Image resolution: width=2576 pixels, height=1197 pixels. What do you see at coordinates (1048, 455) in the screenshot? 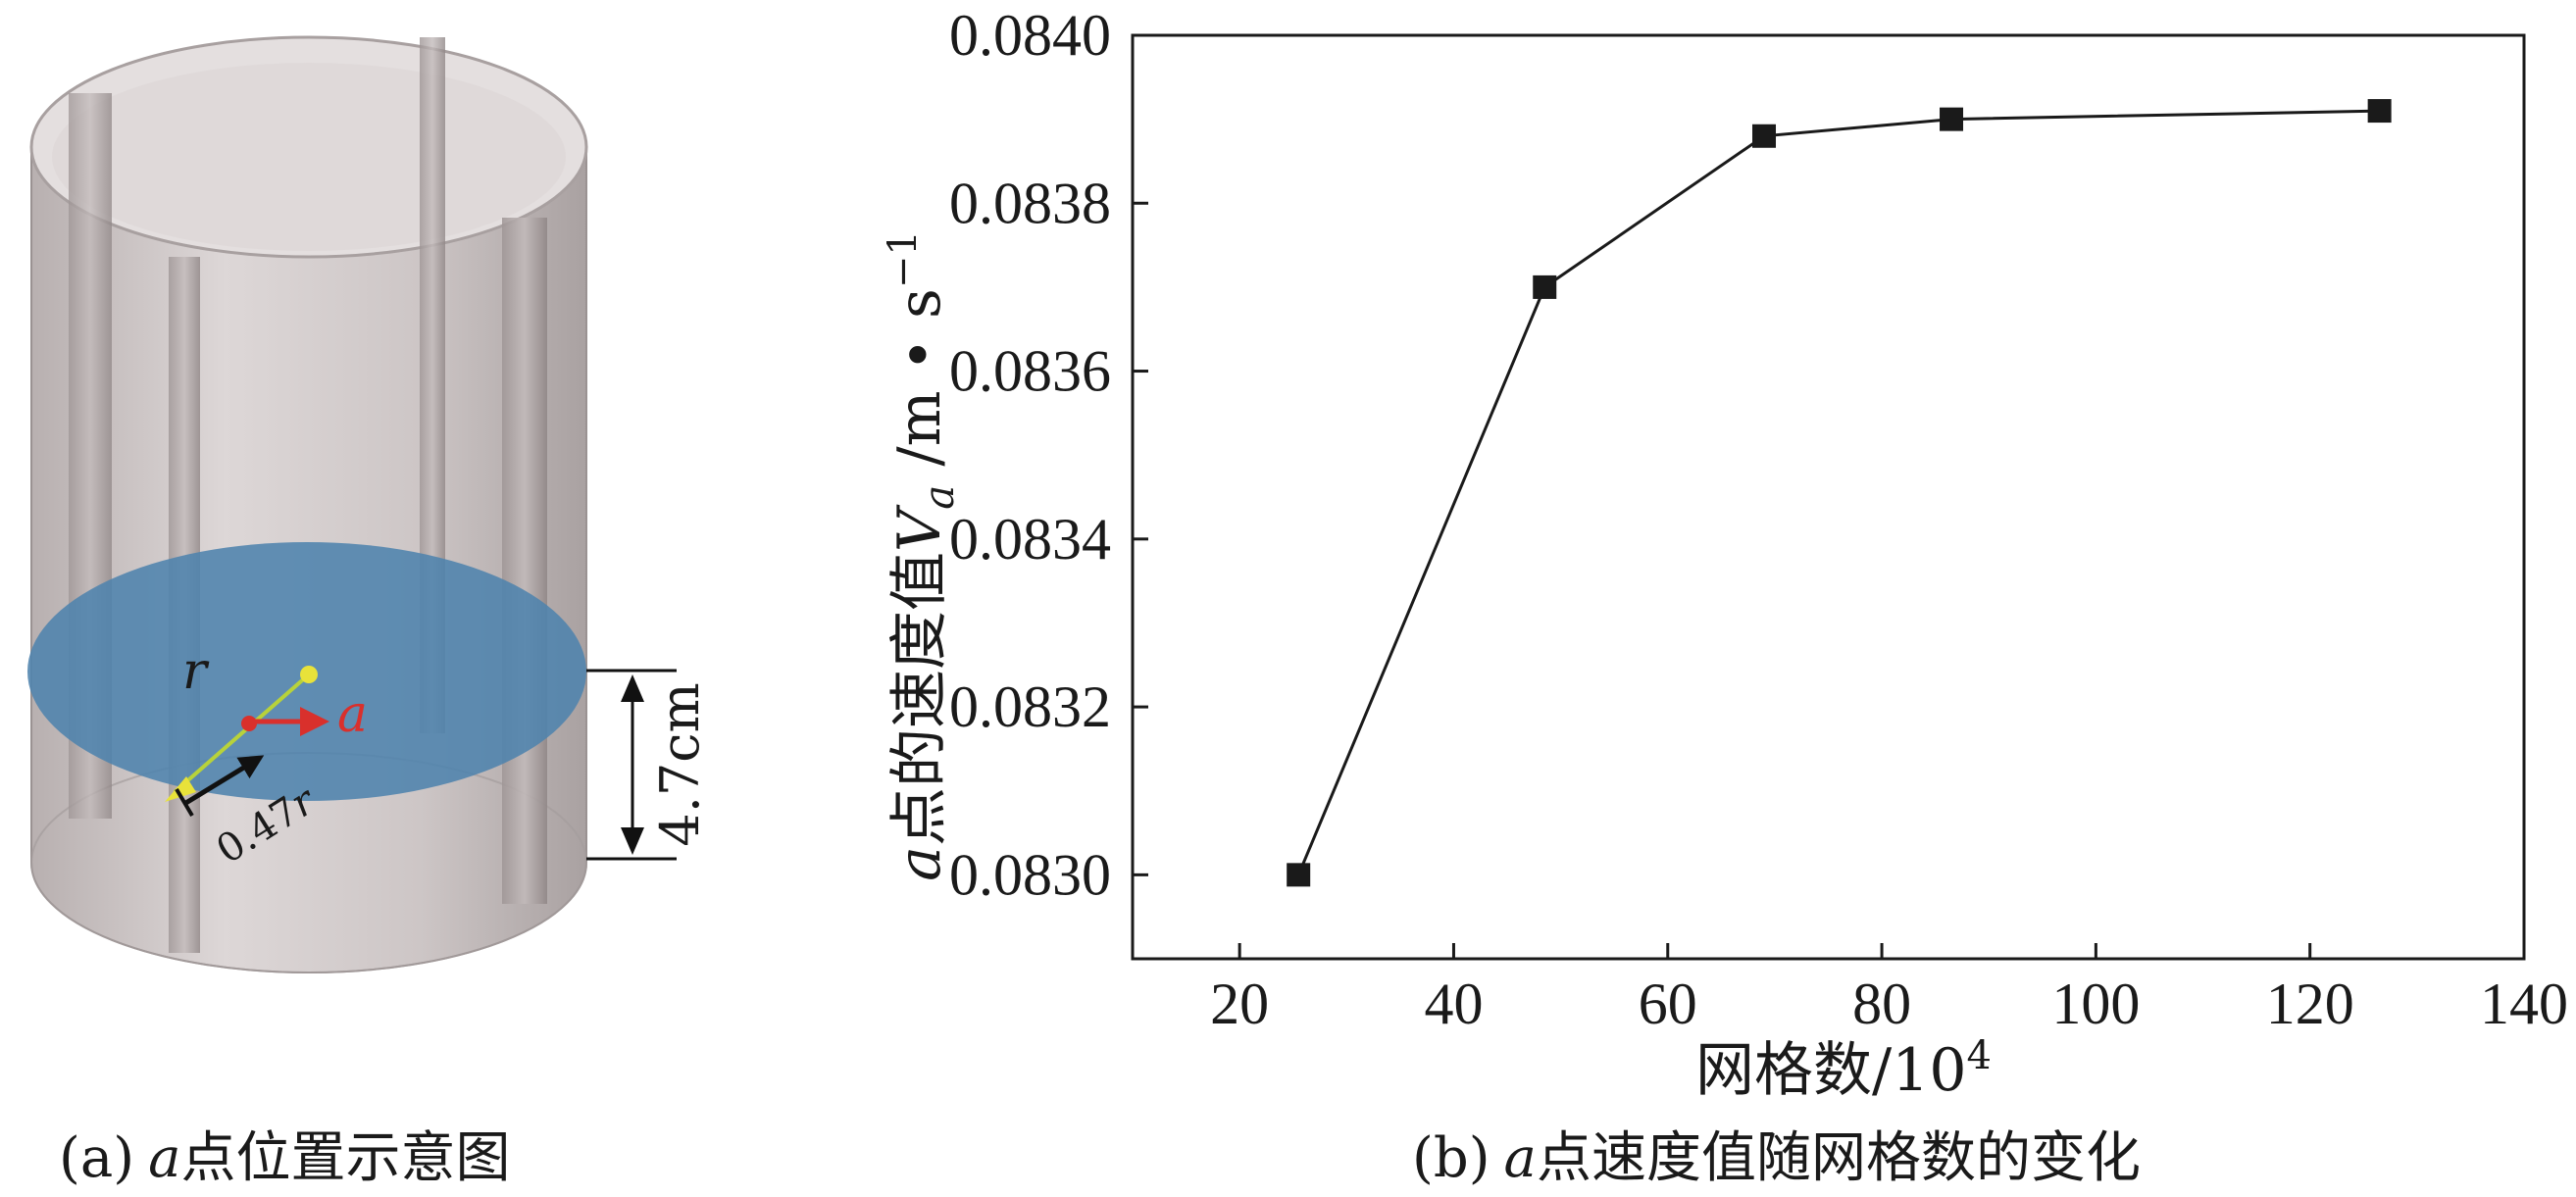
I see `y-axis: 0.0830 0.0832 0.0834 0.0836 0.0838 0.0840` at bounding box center [1048, 455].